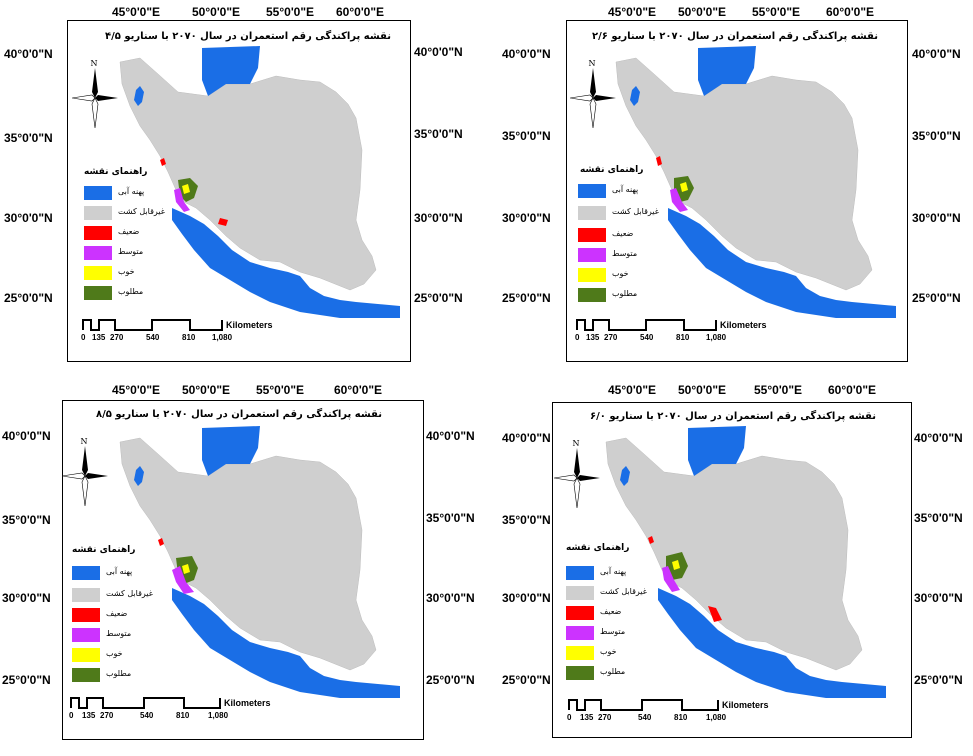  I want to click on lat-label: 40°0'0"N, so click(26, 436).